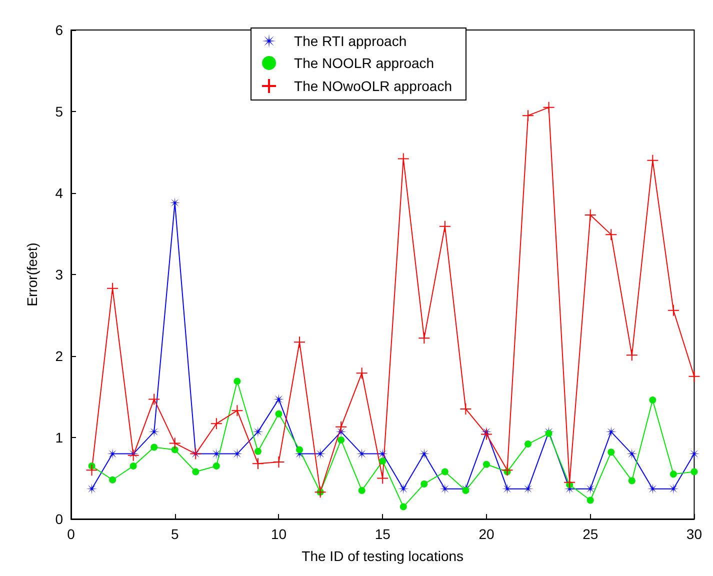 The height and width of the screenshot is (576, 713). What do you see at coordinates (278, 534) in the screenshot?
I see `x-tick-label: 10` at bounding box center [278, 534].